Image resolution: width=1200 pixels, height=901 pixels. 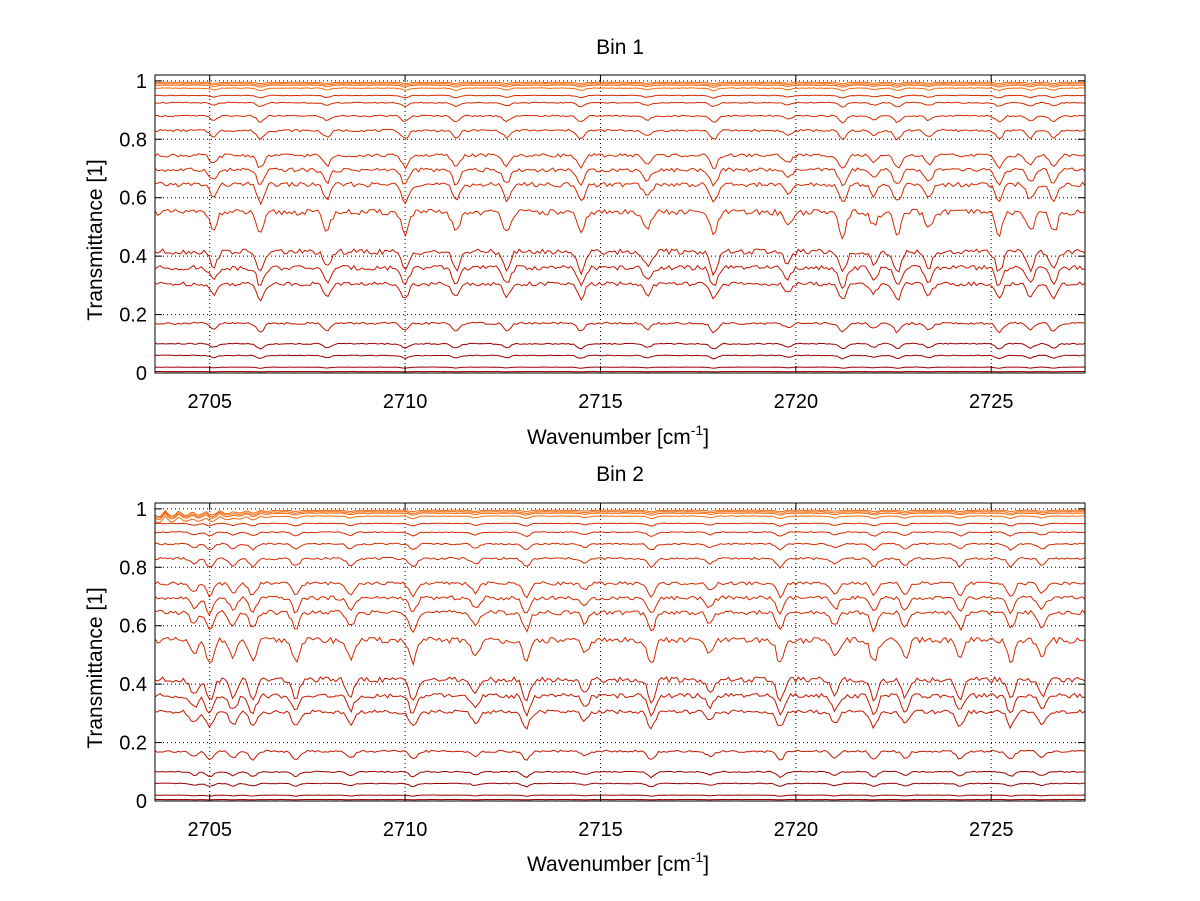 I want to click on chart-title: Bin 1, so click(x=620, y=47).